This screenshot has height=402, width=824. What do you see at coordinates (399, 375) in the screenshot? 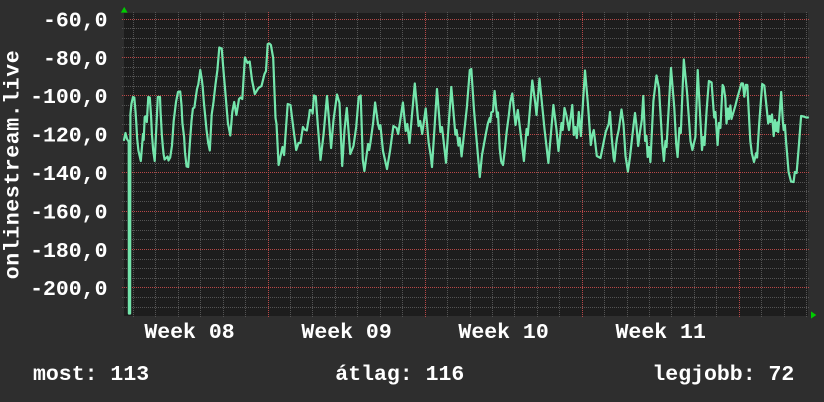
I see `svg-text: átlag: 116` at bounding box center [399, 375].